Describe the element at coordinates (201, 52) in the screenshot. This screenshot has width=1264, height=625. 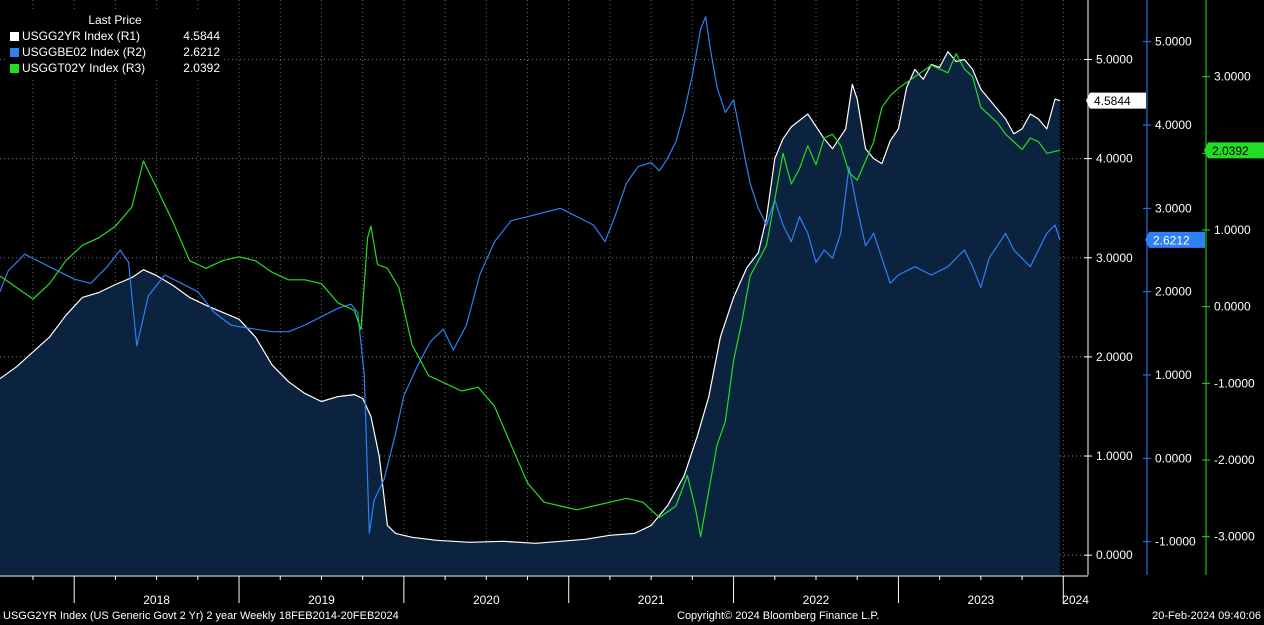
I see `legend-series-value: 2.6212` at that location.